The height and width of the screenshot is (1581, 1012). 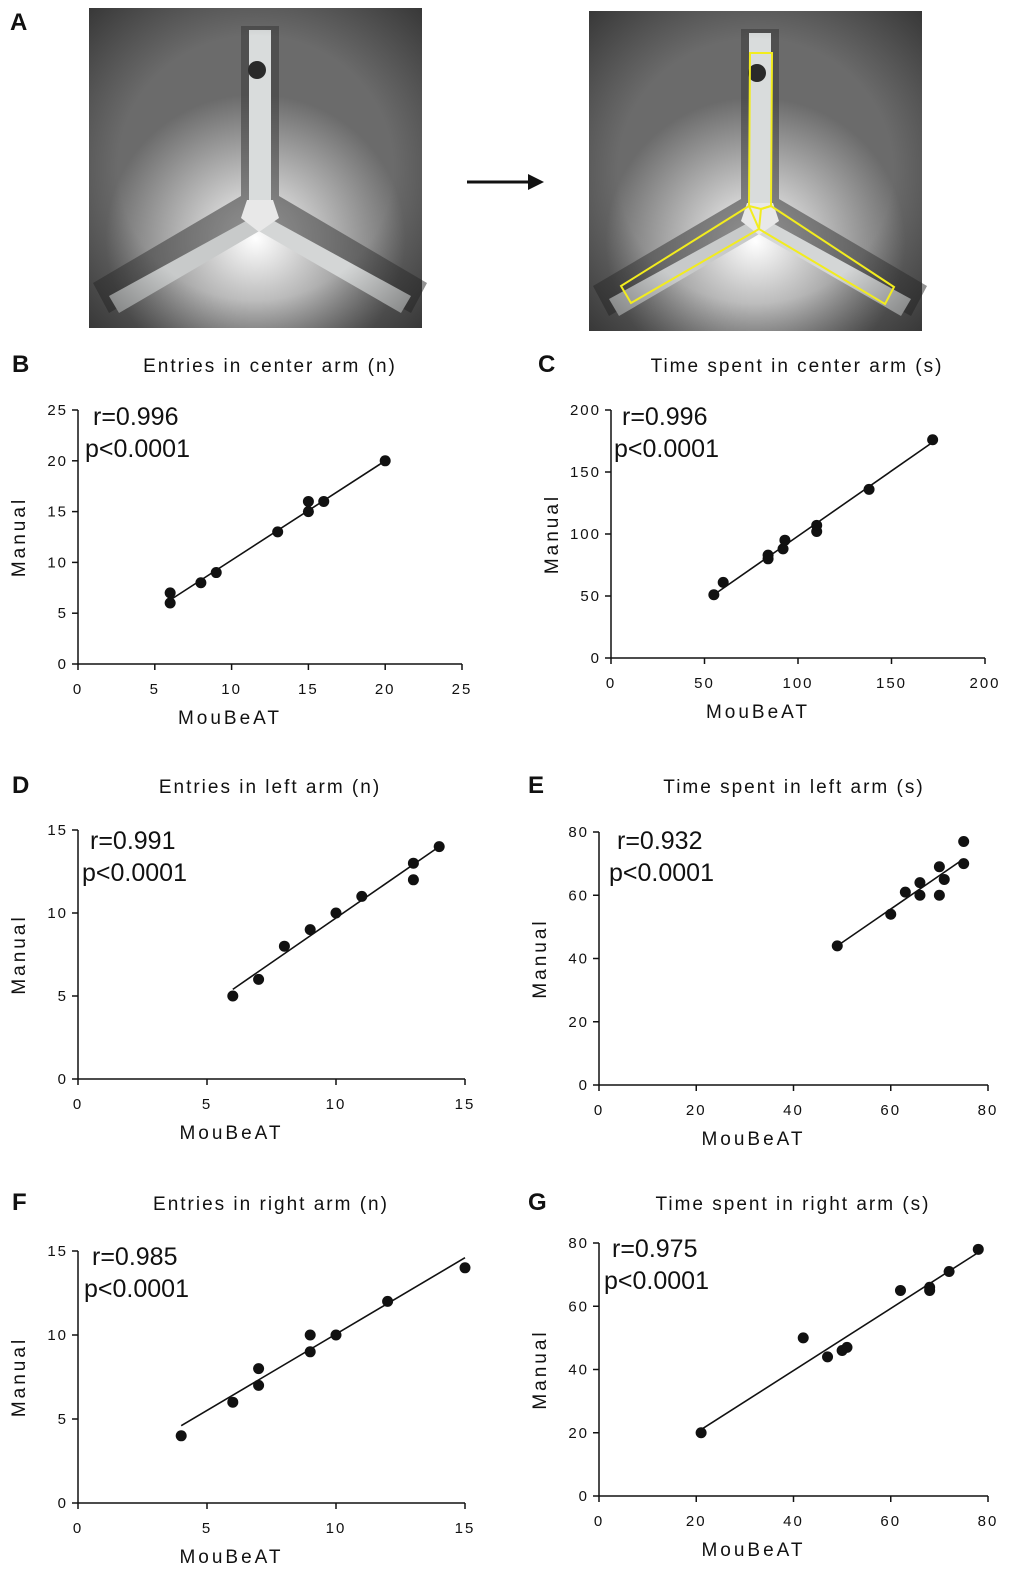 I want to click on chart-title-e: Time spent in left arm (s), so click(x=793, y=787).